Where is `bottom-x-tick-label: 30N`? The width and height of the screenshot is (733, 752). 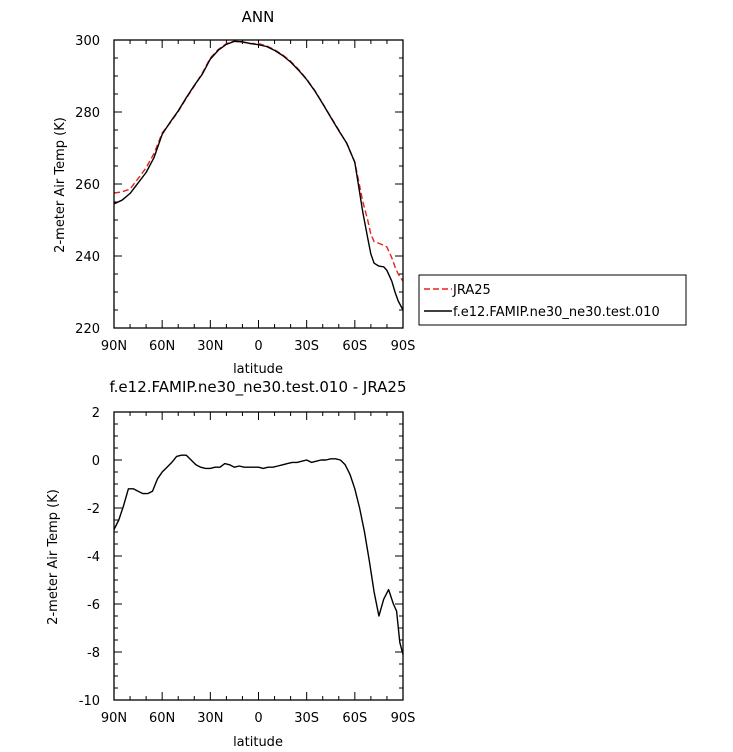
bottom-x-tick-label: 30N is located at coordinates (210, 718).